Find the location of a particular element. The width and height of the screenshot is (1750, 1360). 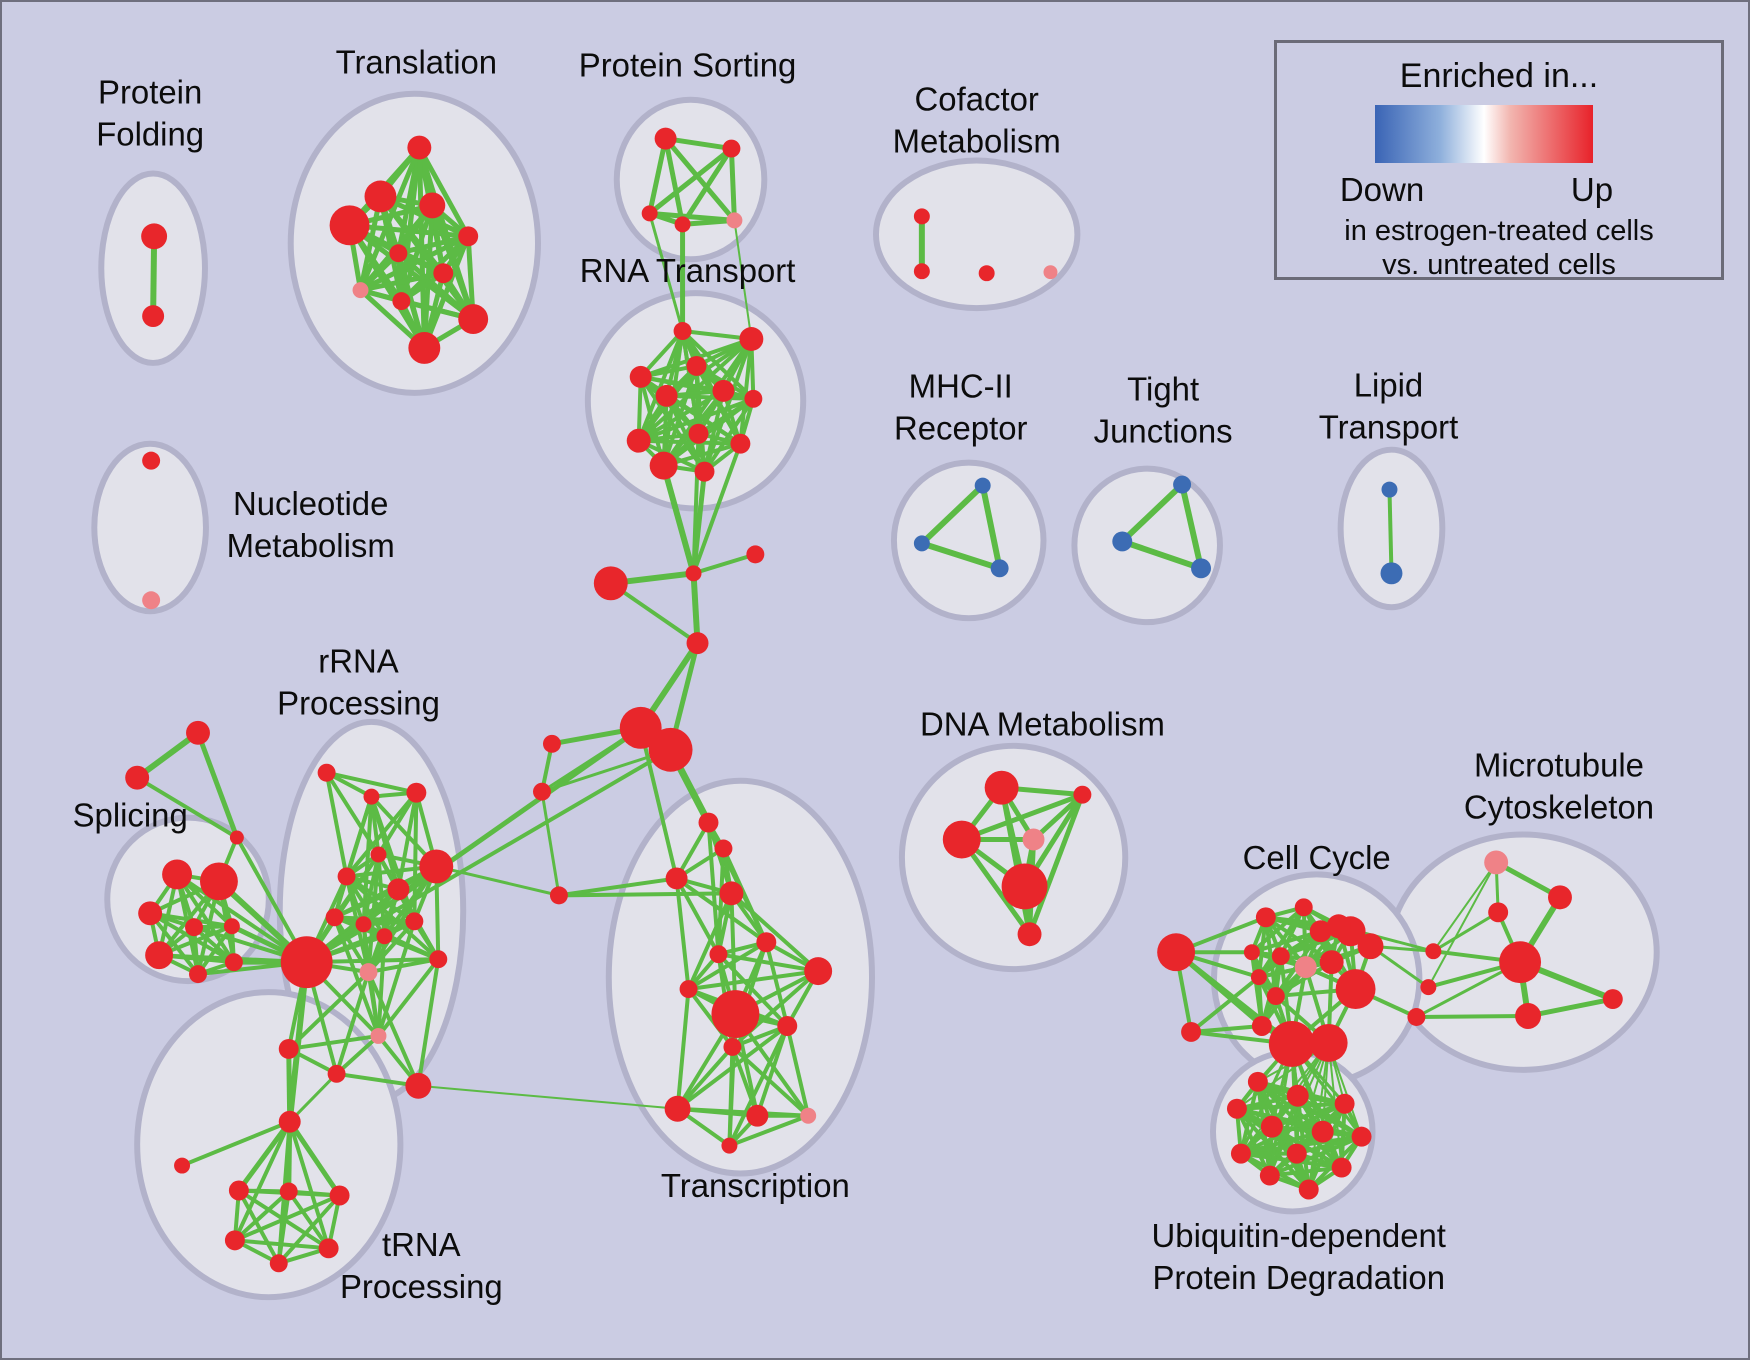

cluster-label-microtubule: Cytoskeleton is located at coordinates (1559, 806).